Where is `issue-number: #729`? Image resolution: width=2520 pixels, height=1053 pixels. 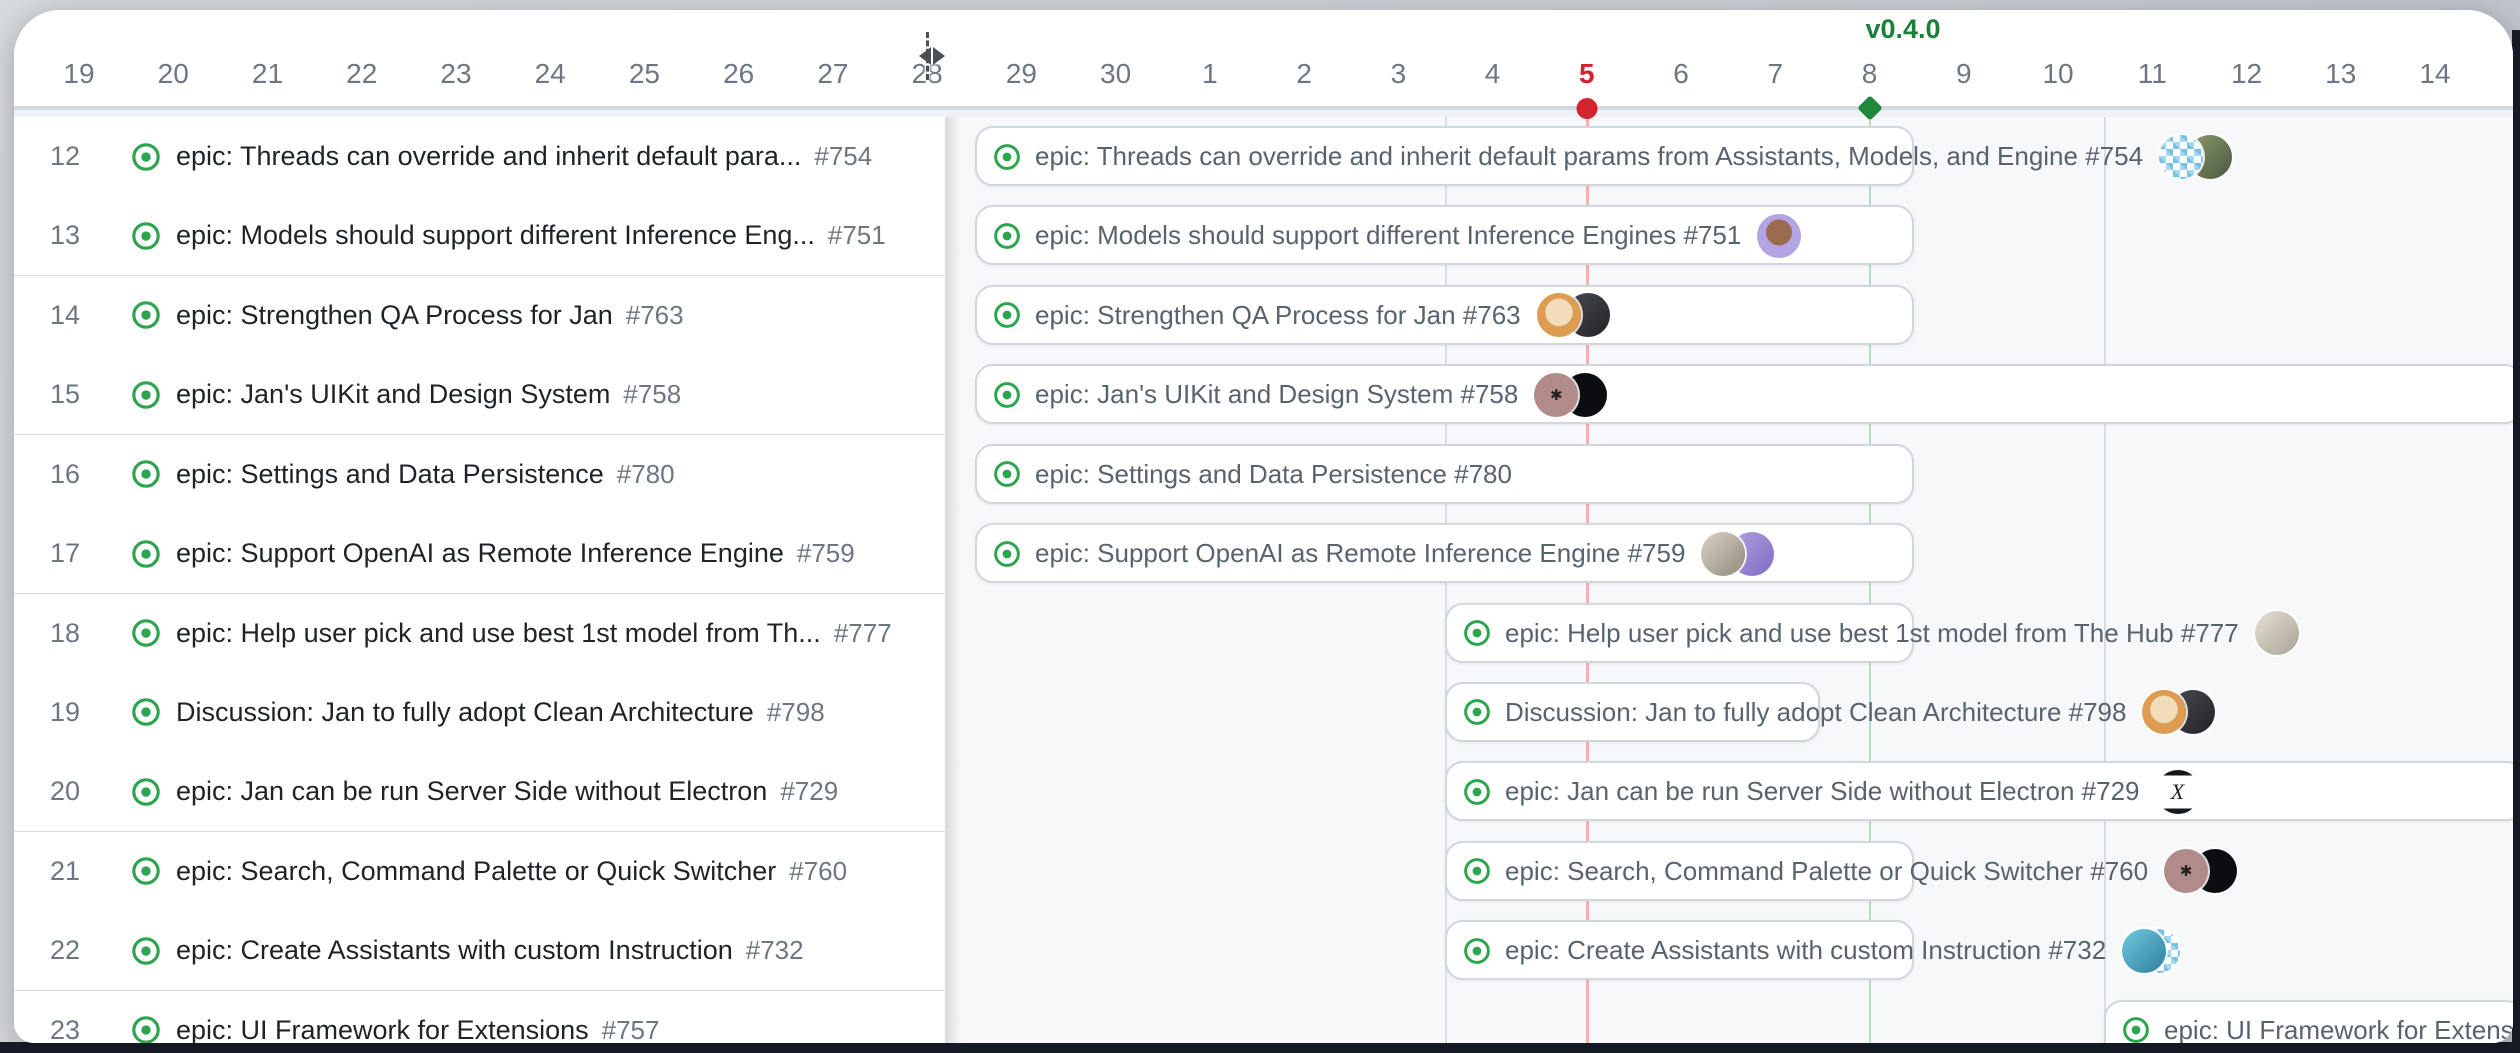 issue-number: #729 is located at coordinates (809, 791).